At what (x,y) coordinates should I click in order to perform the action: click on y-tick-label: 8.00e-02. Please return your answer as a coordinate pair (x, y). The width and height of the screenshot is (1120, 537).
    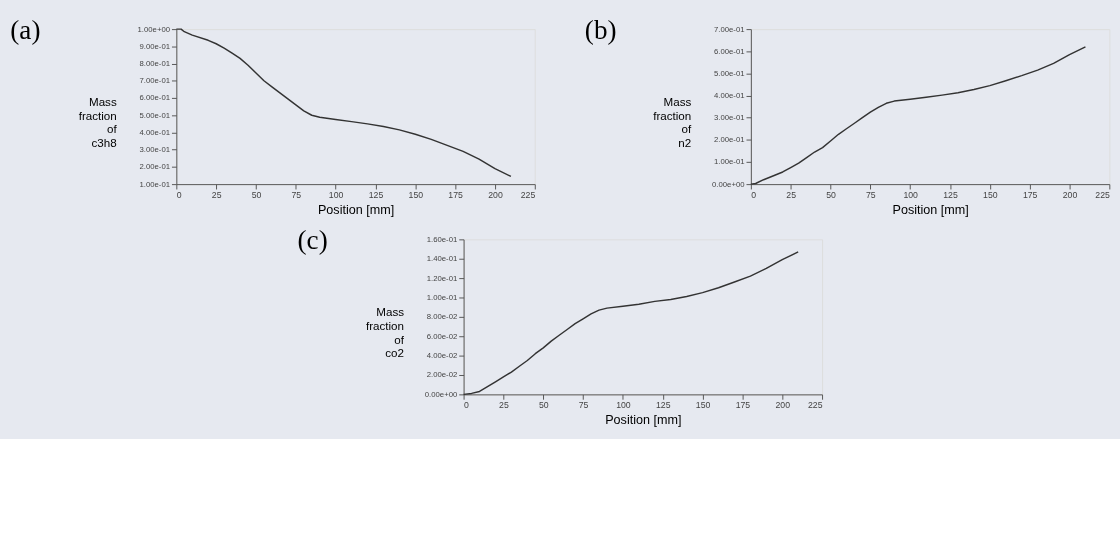
    Looking at the image, I should click on (442, 317).